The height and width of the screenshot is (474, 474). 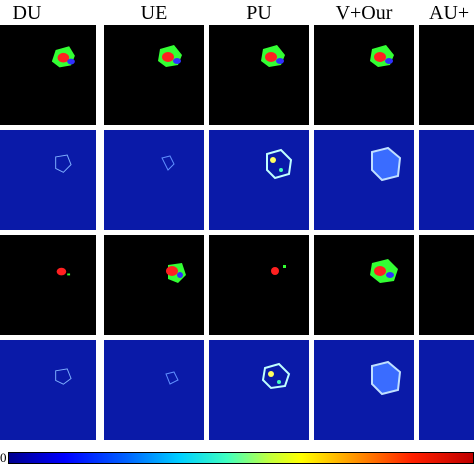 I want to click on panel-r1-du, so click(x=48, y=75).